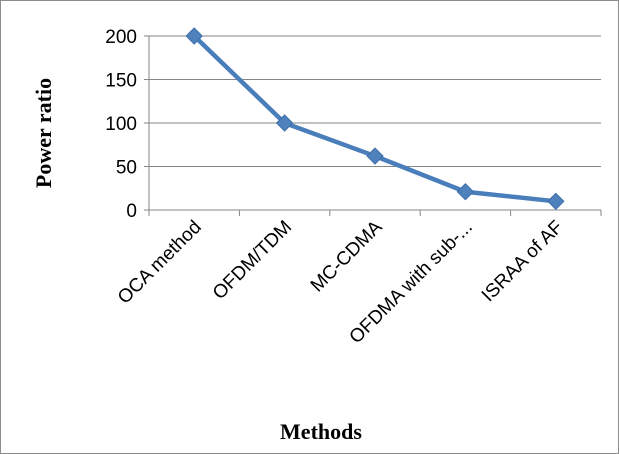  I want to click on y-tick-label-50: 50, so click(126, 168).